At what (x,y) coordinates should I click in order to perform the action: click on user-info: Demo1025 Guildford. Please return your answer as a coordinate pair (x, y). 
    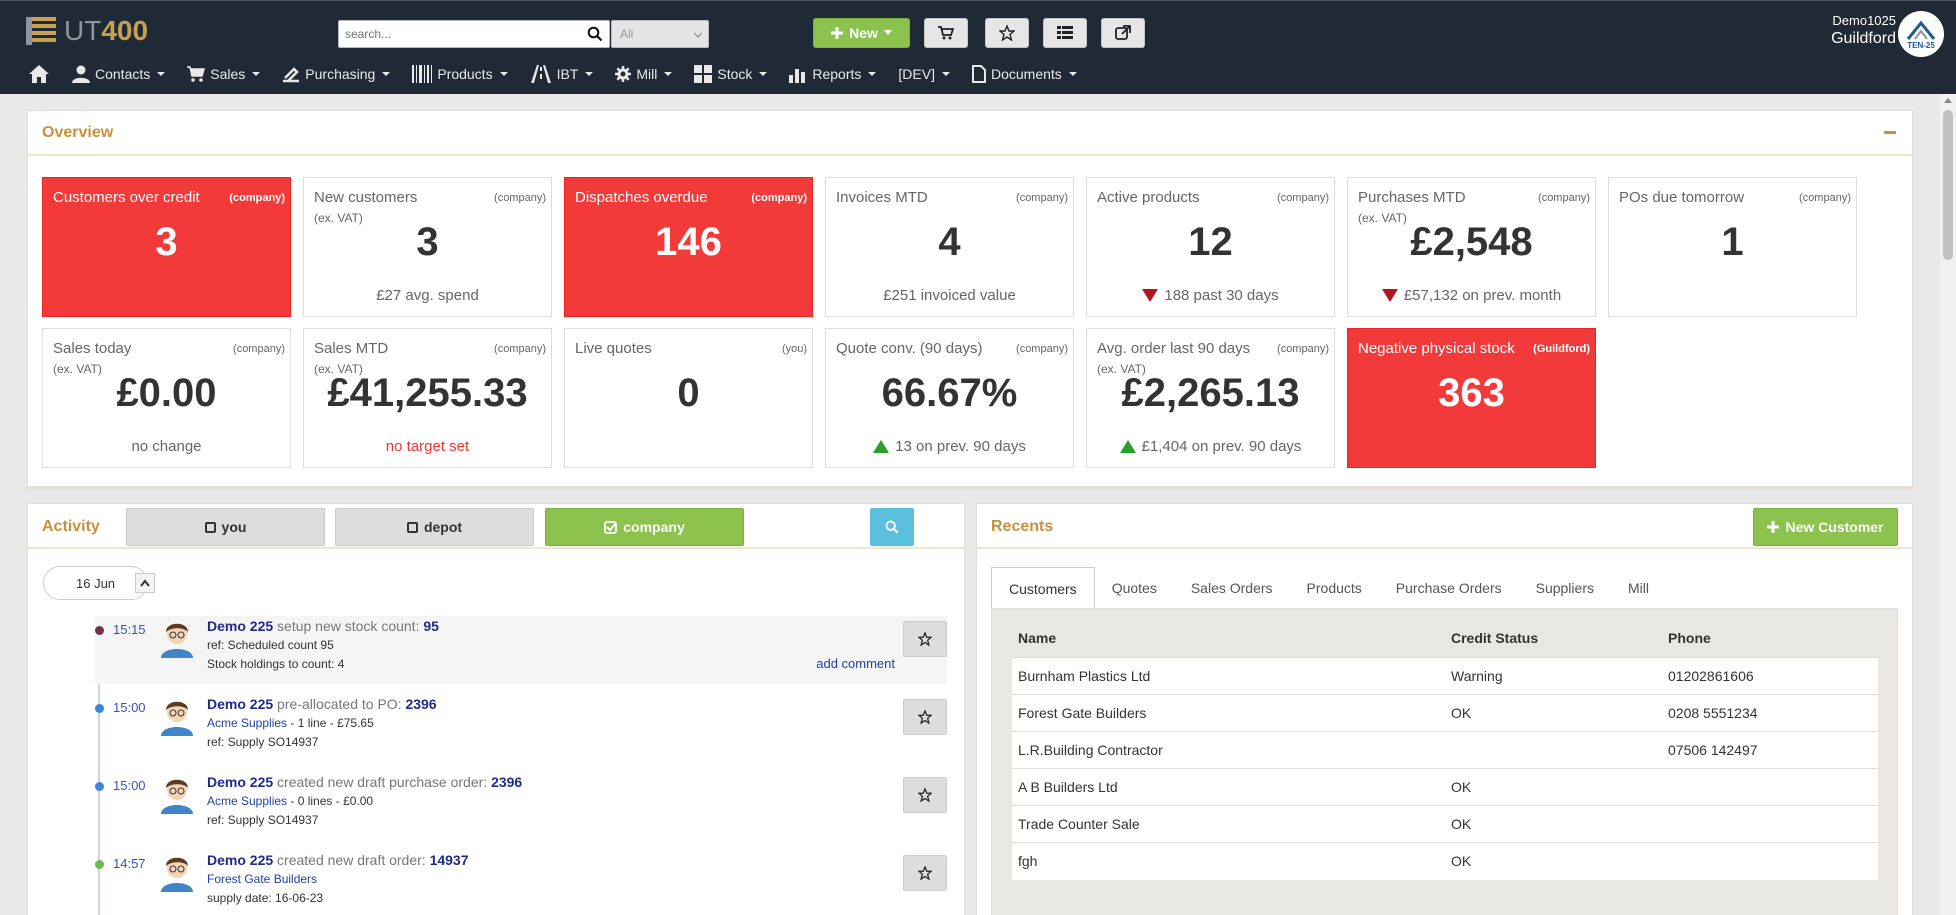
    Looking at the image, I should click on (1863, 30).